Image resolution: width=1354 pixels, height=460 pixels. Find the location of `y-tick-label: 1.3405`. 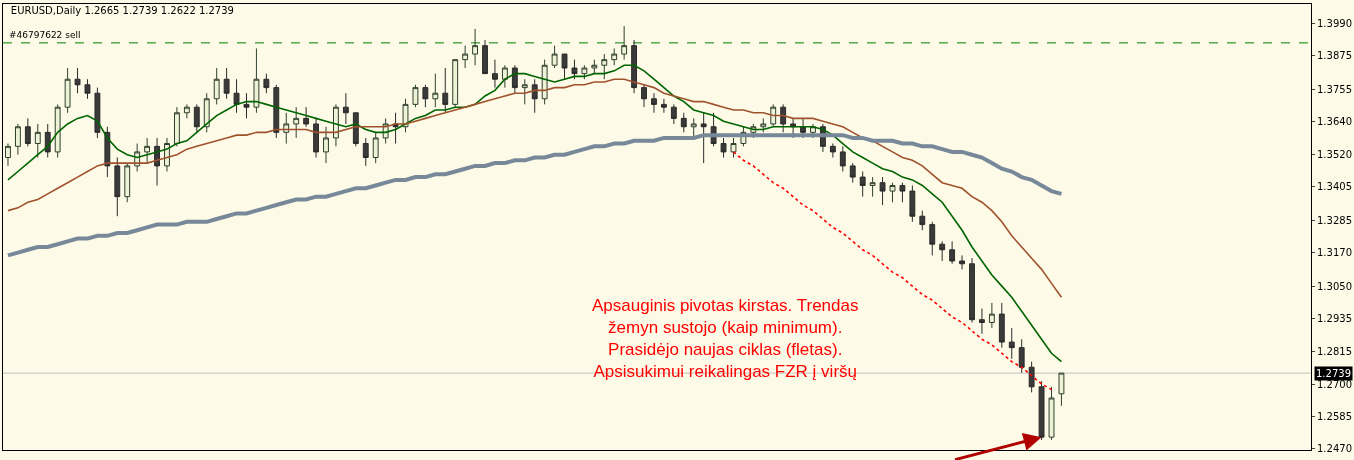

y-tick-label: 1.3405 is located at coordinates (1334, 187).